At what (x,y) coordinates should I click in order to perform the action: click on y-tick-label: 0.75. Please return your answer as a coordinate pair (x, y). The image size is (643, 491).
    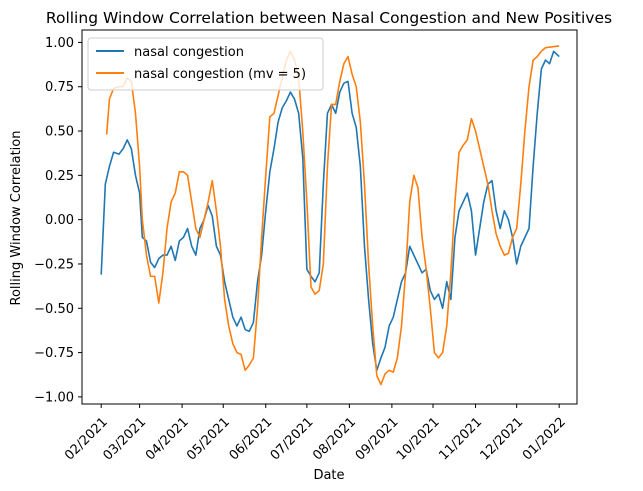
    Looking at the image, I should click on (59, 87).